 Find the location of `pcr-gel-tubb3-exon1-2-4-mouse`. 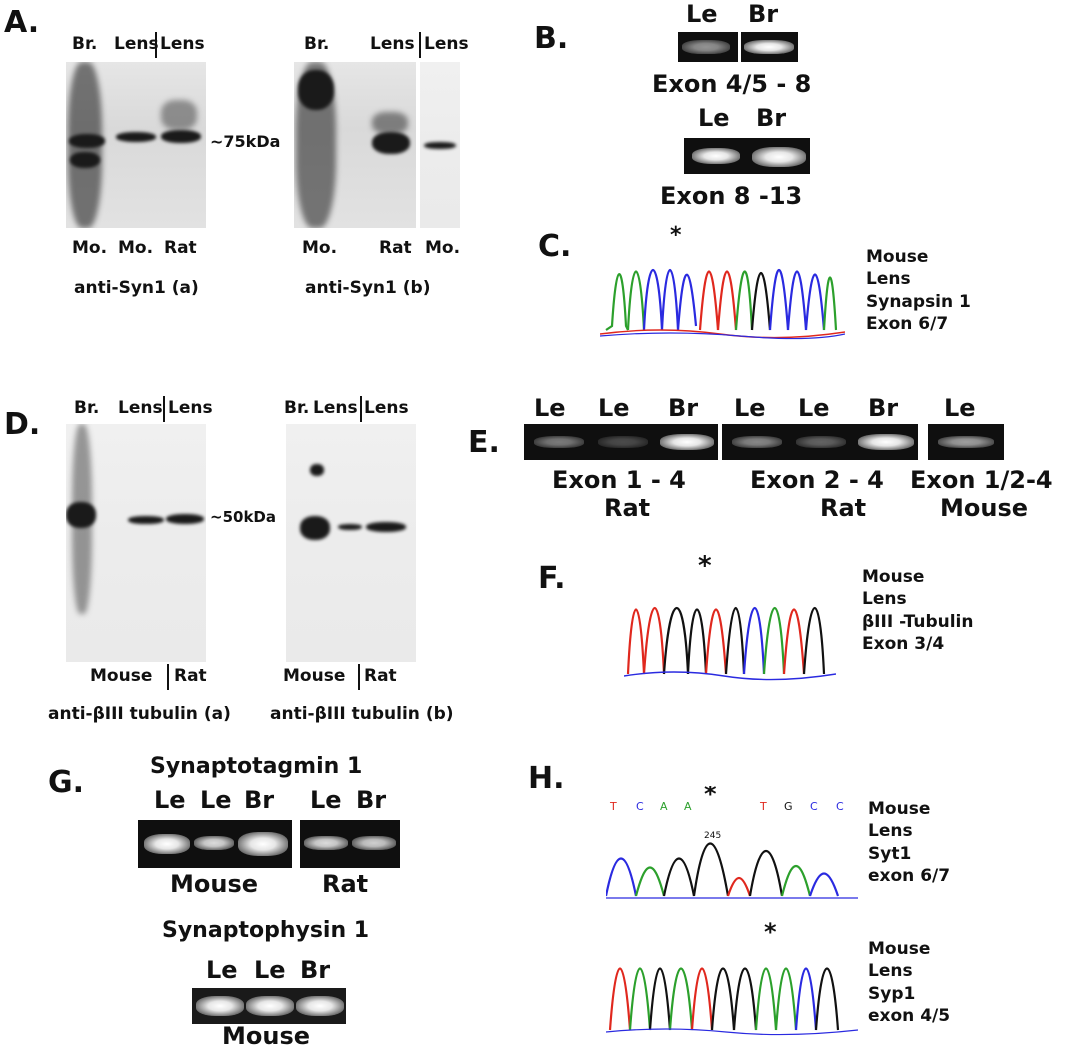

pcr-gel-tubb3-exon1-2-4-mouse is located at coordinates (966, 442).